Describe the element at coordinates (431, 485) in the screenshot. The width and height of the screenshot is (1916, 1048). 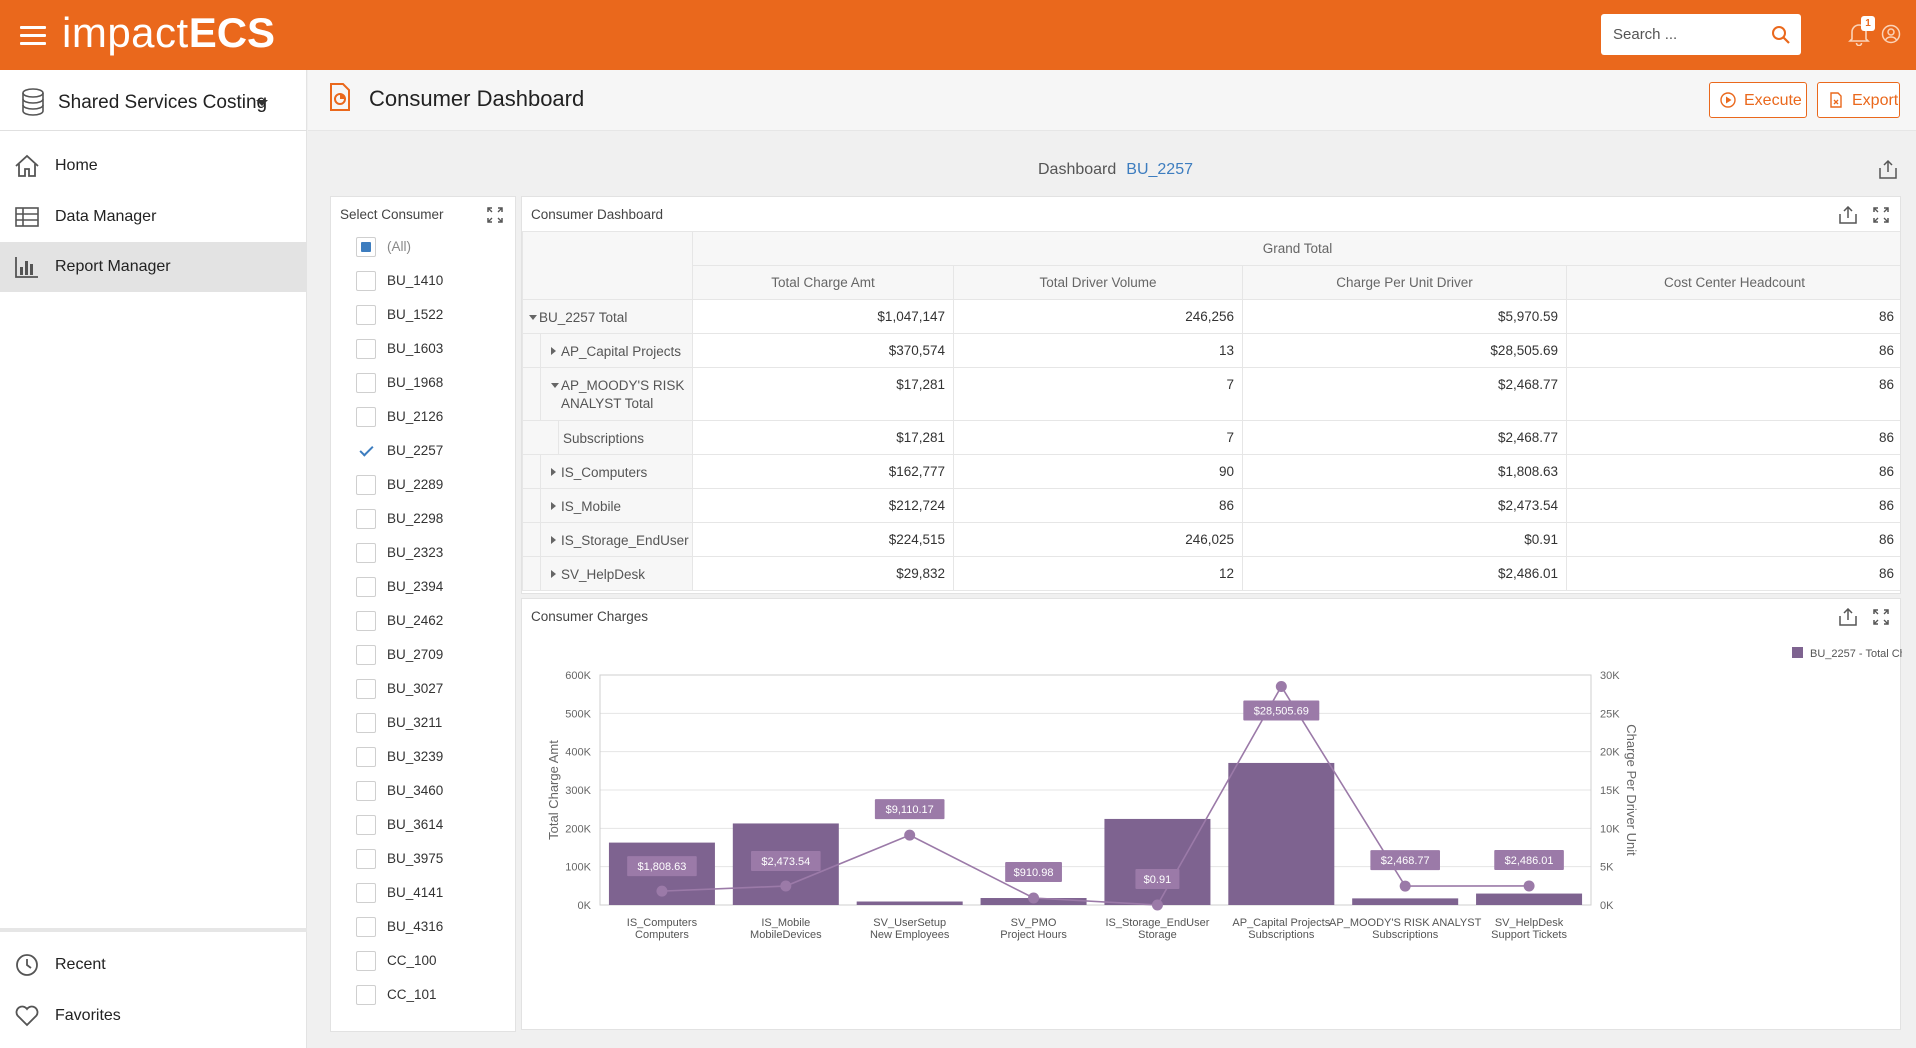
I see `consumer-option: BU_2289` at that location.